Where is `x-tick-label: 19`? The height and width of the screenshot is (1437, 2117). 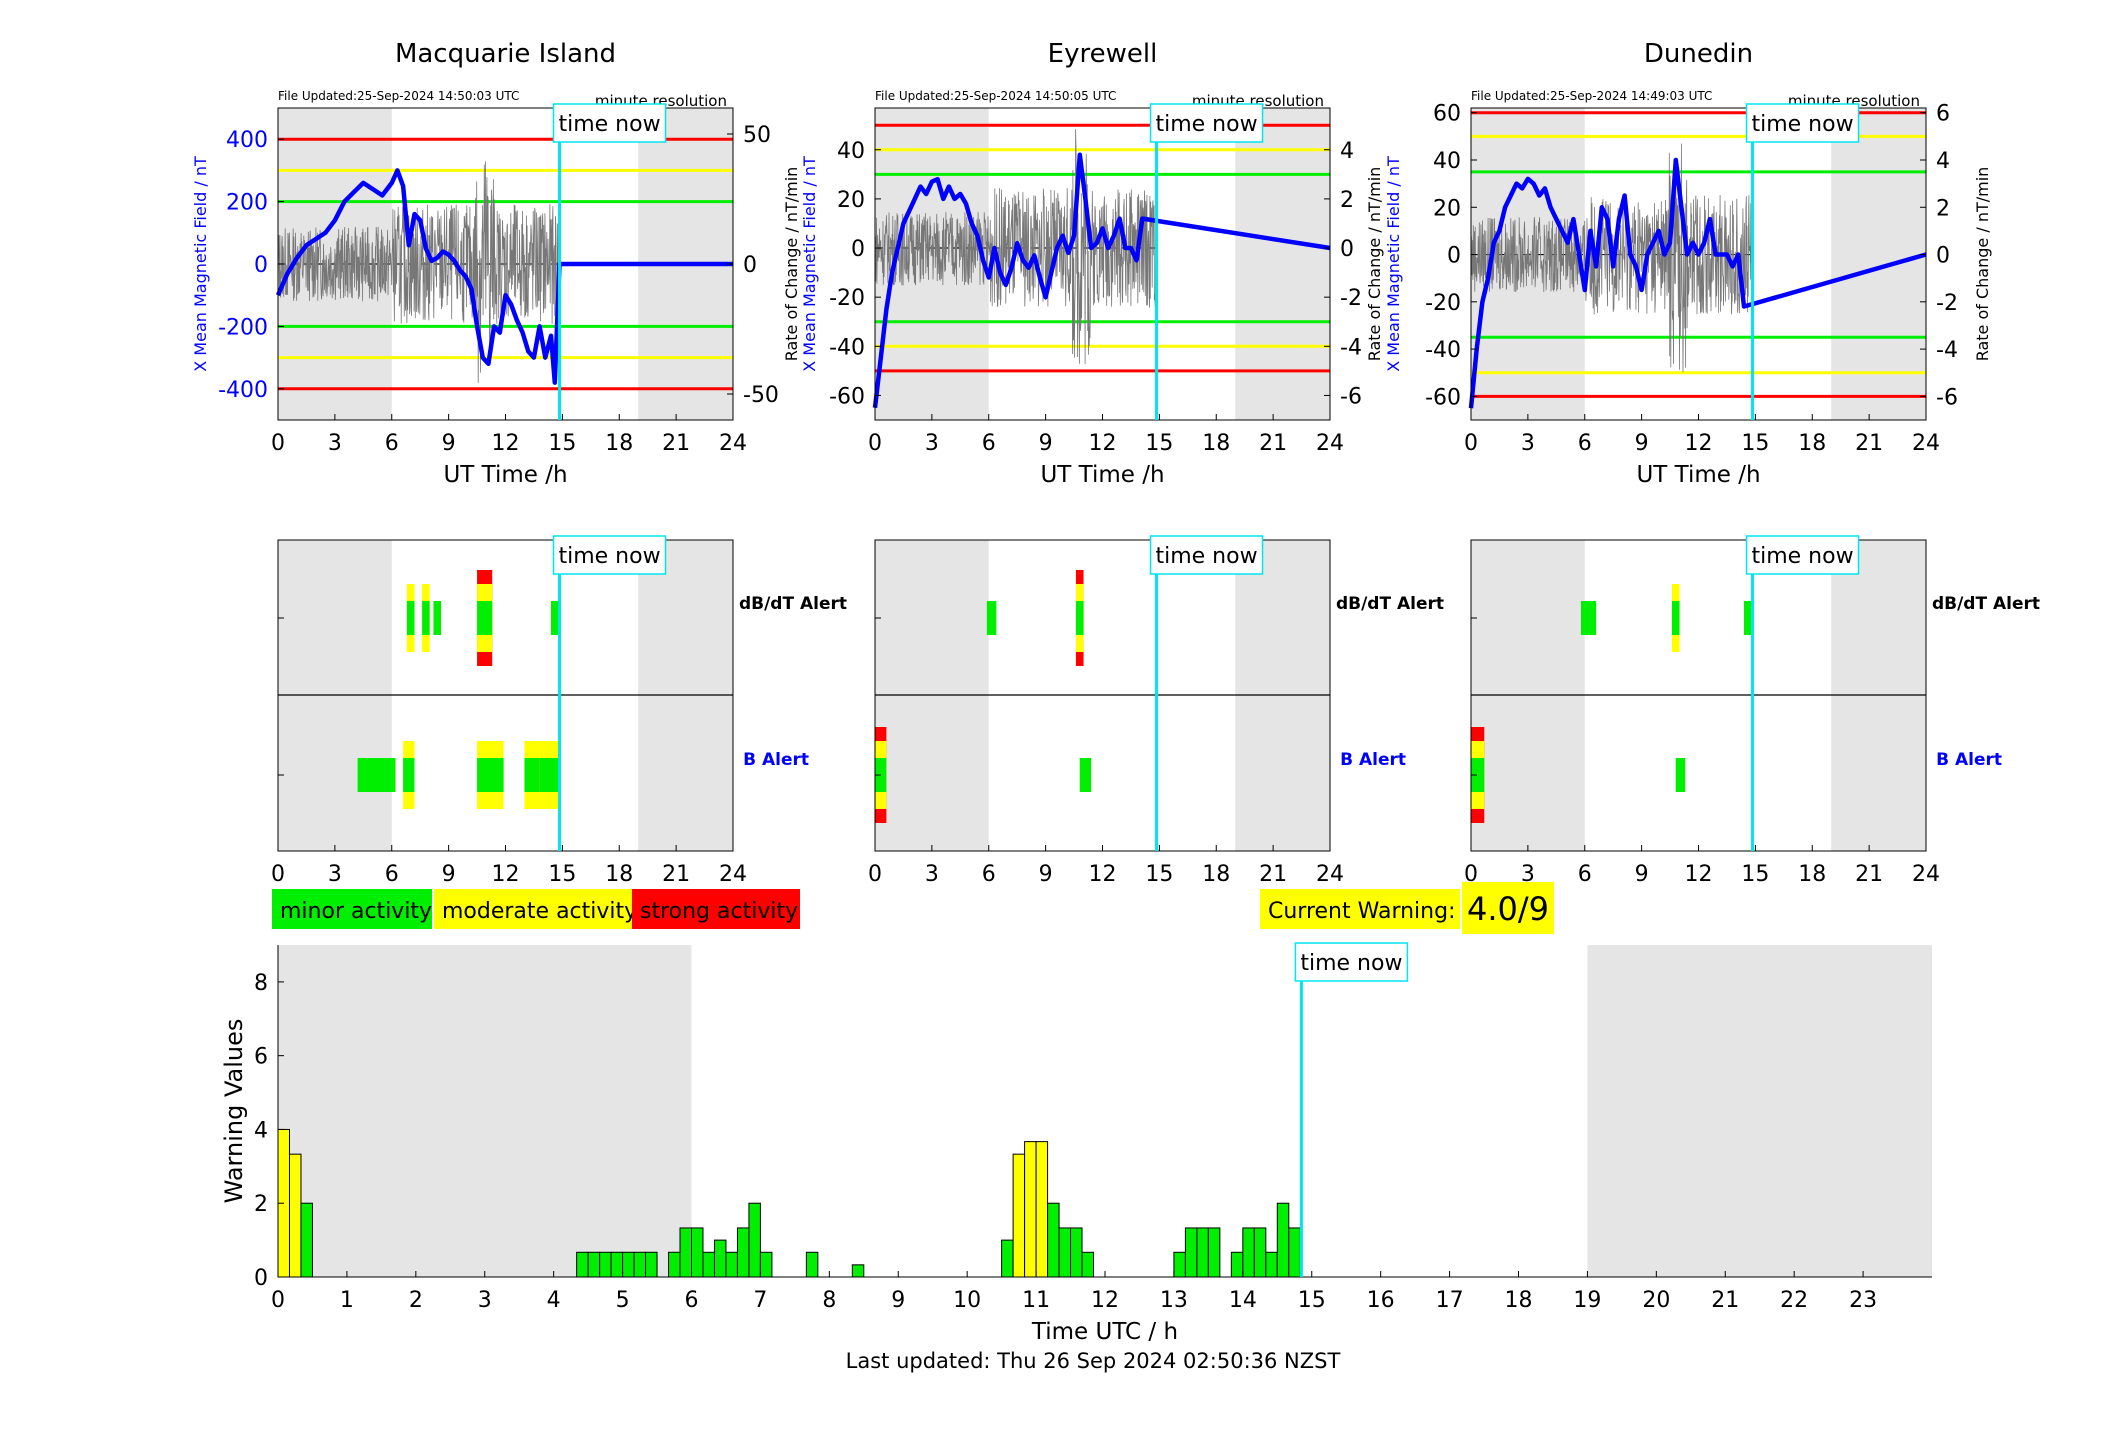
x-tick-label: 19 is located at coordinates (1587, 1300).